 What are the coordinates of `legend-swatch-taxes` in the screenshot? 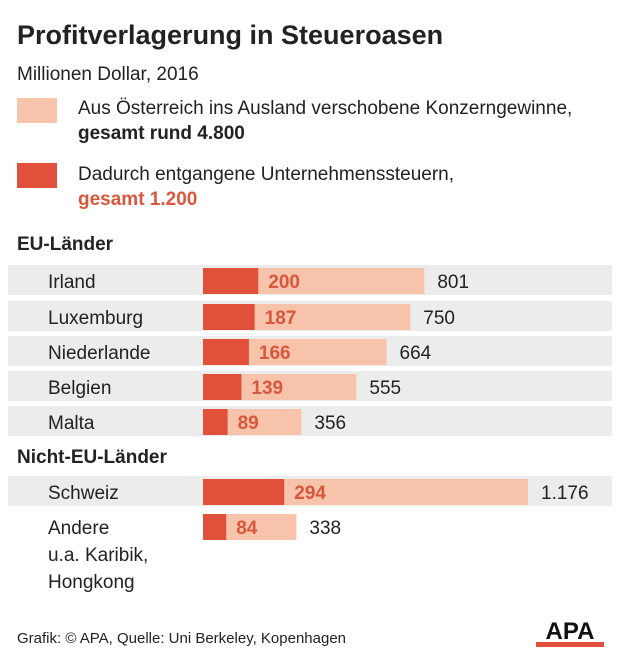 It's located at (37, 175).